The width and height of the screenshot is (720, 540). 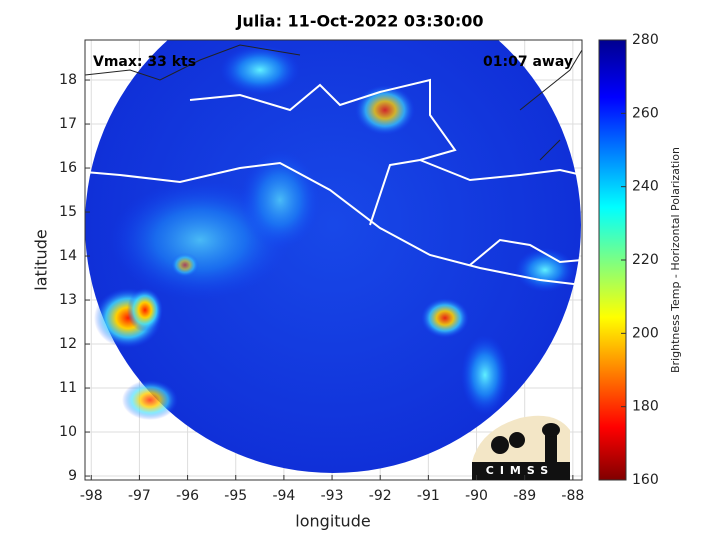 I want to click on colorbar-tick-label: 180, so click(x=645, y=407).